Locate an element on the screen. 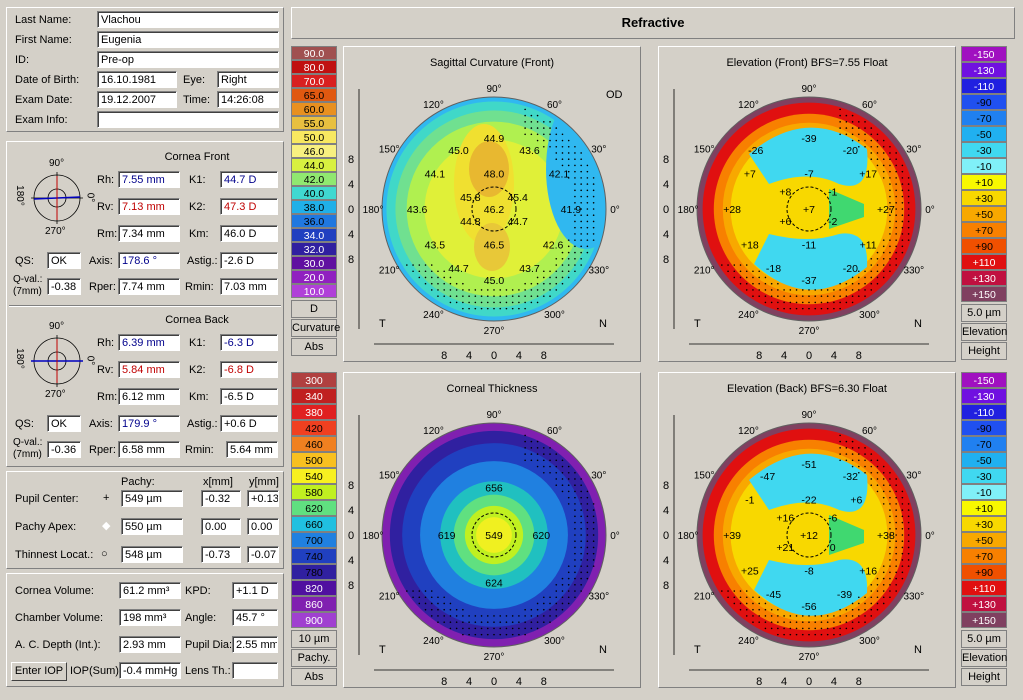  back-axis-label: Axis: is located at coordinates (101, 424).